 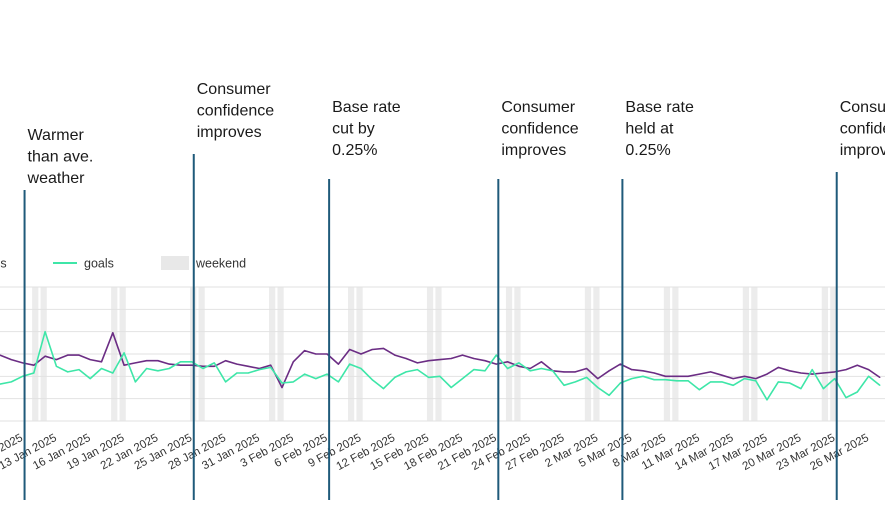 What do you see at coordinates (354, 150) in the screenshot?
I see `annotation-line-text: 0.25%` at bounding box center [354, 150].